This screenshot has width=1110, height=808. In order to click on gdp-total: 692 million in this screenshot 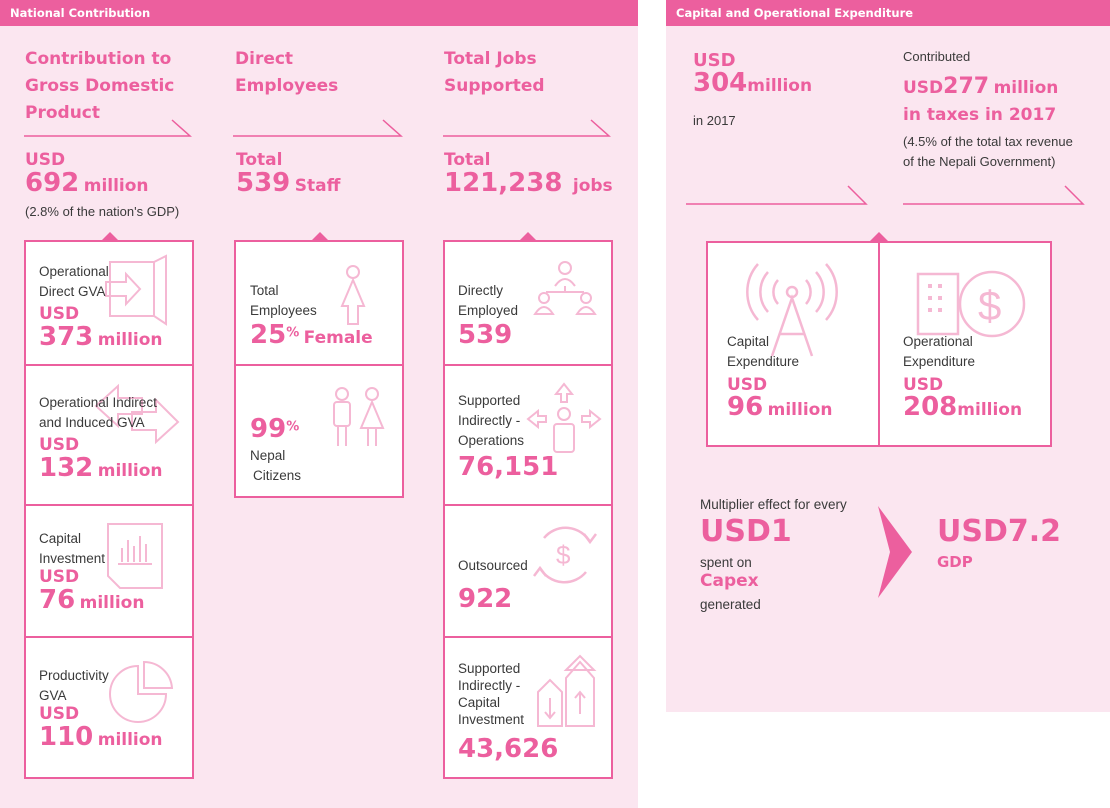, I will do `click(87, 183)`.